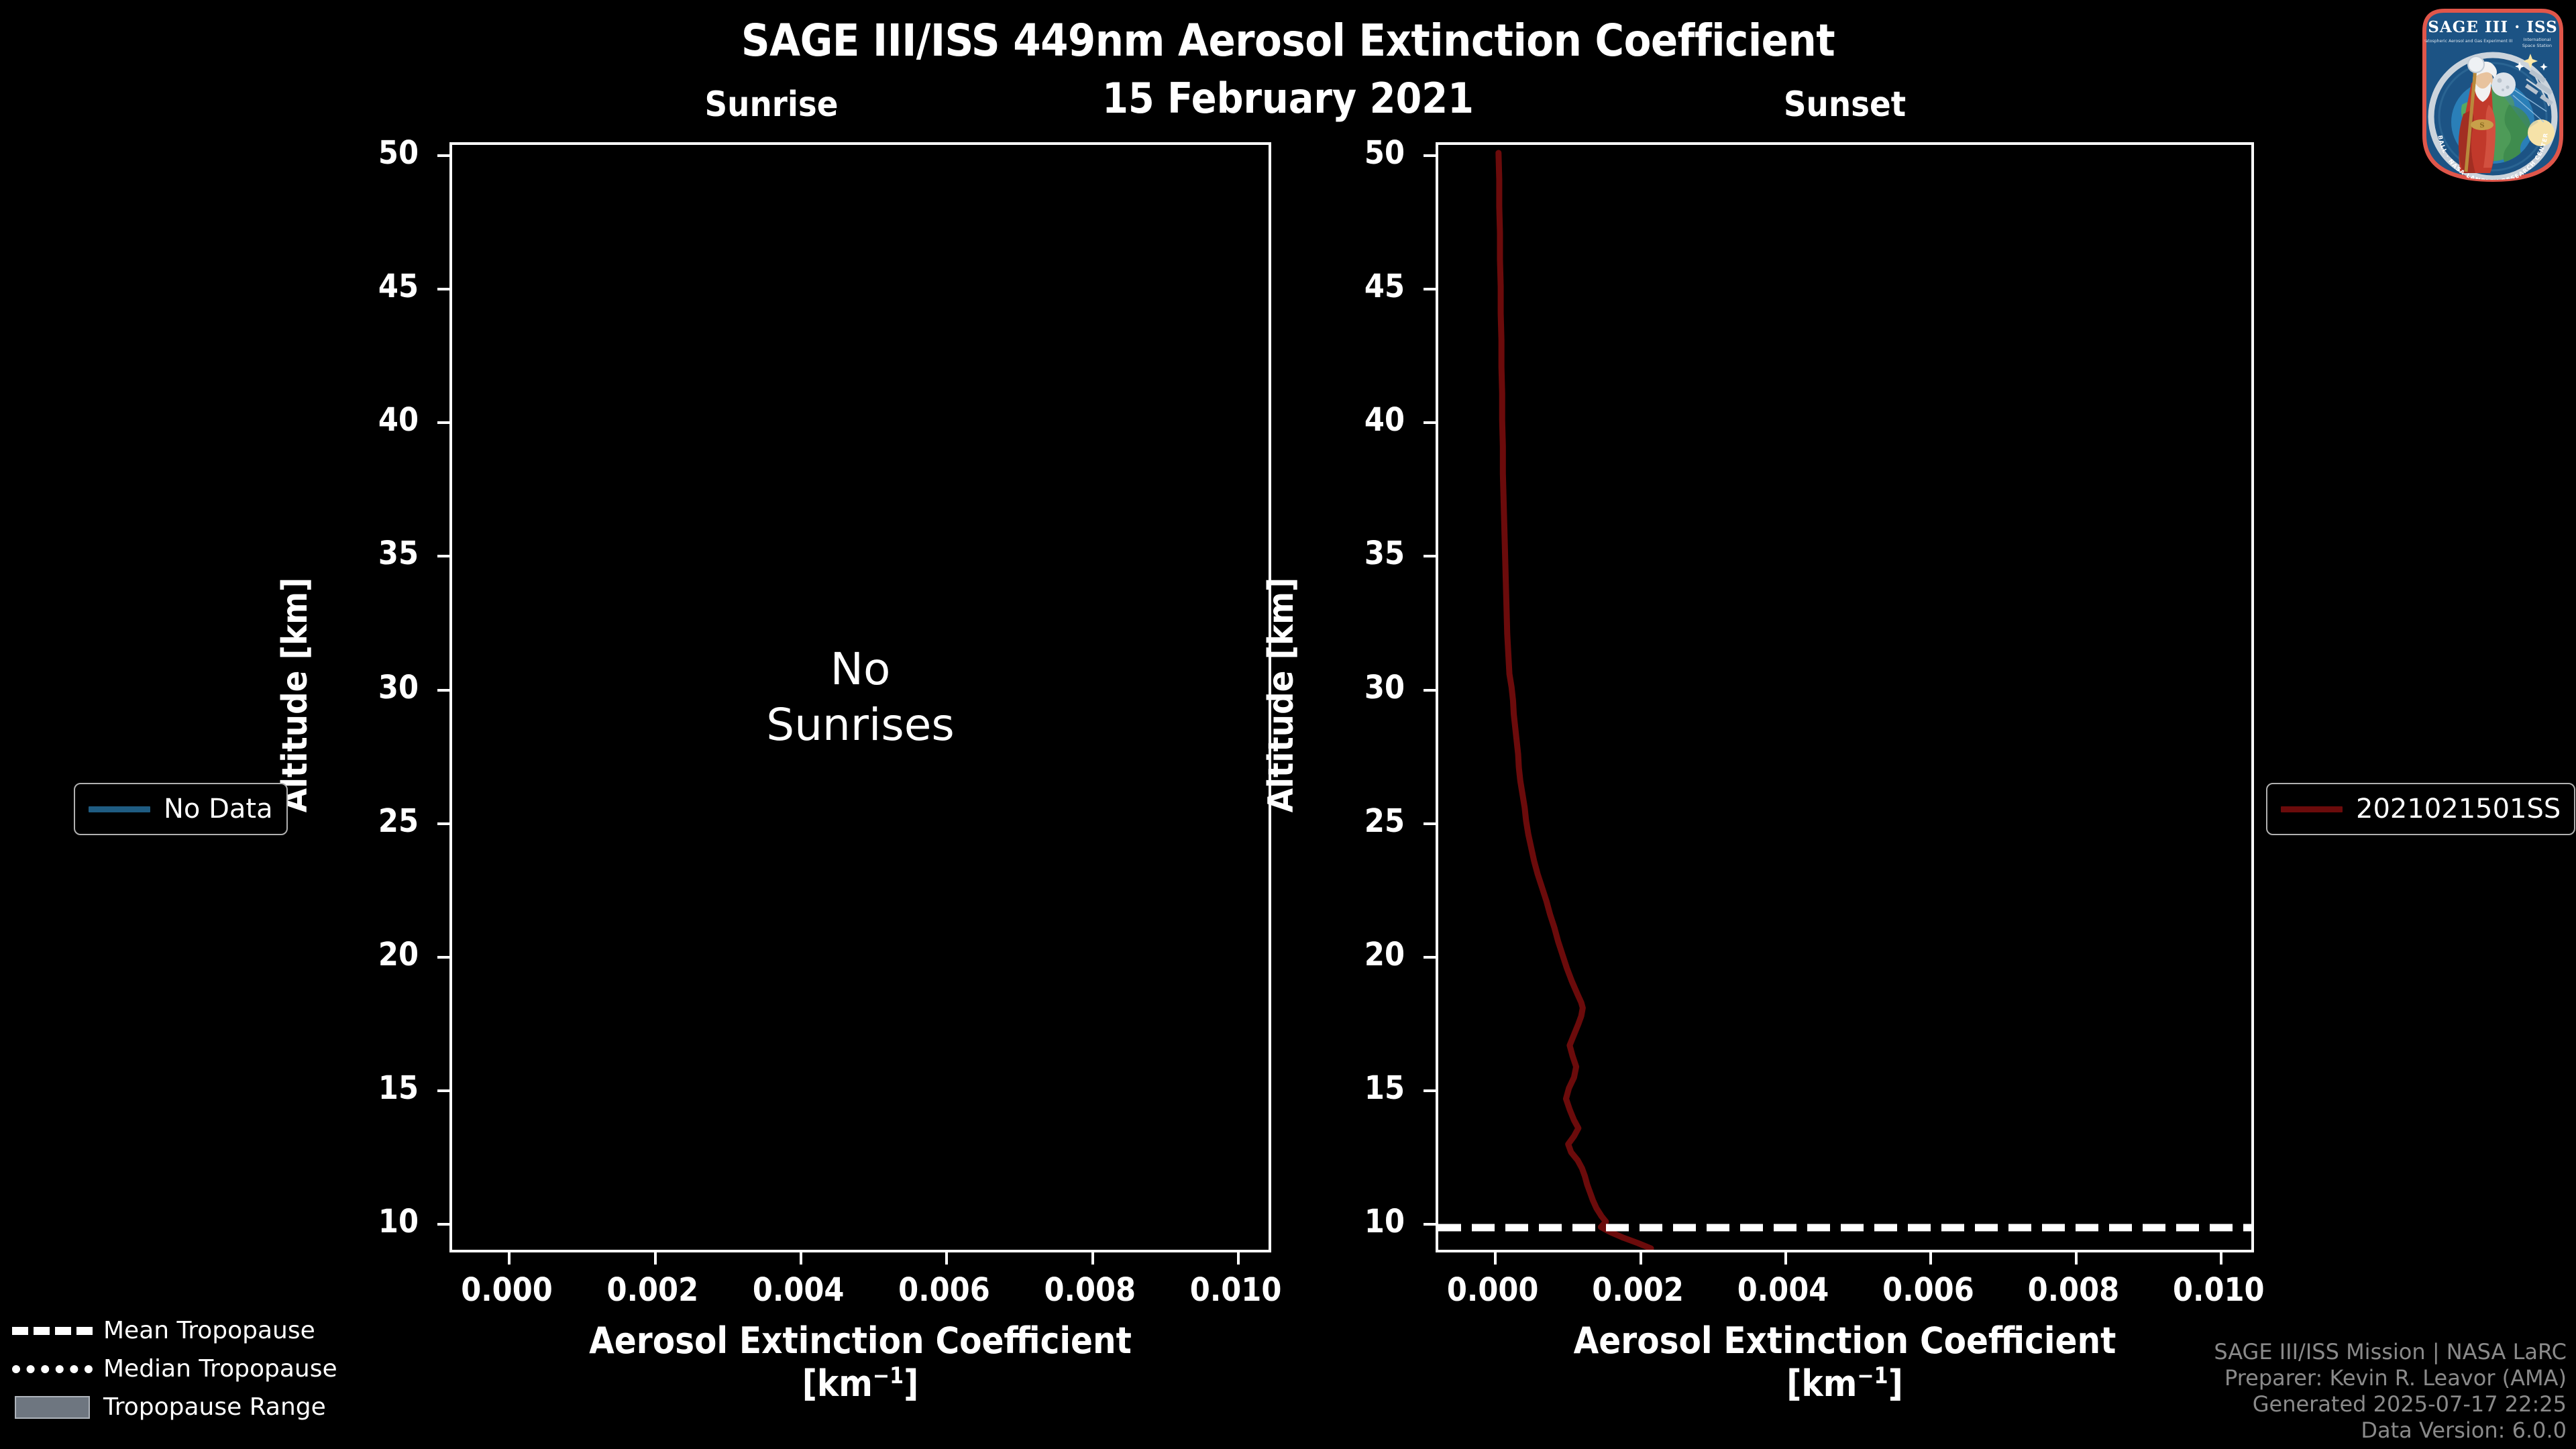  I want to click on footer-line-generated: Generated 2025-07-17 22:25, so click(2409, 1404).